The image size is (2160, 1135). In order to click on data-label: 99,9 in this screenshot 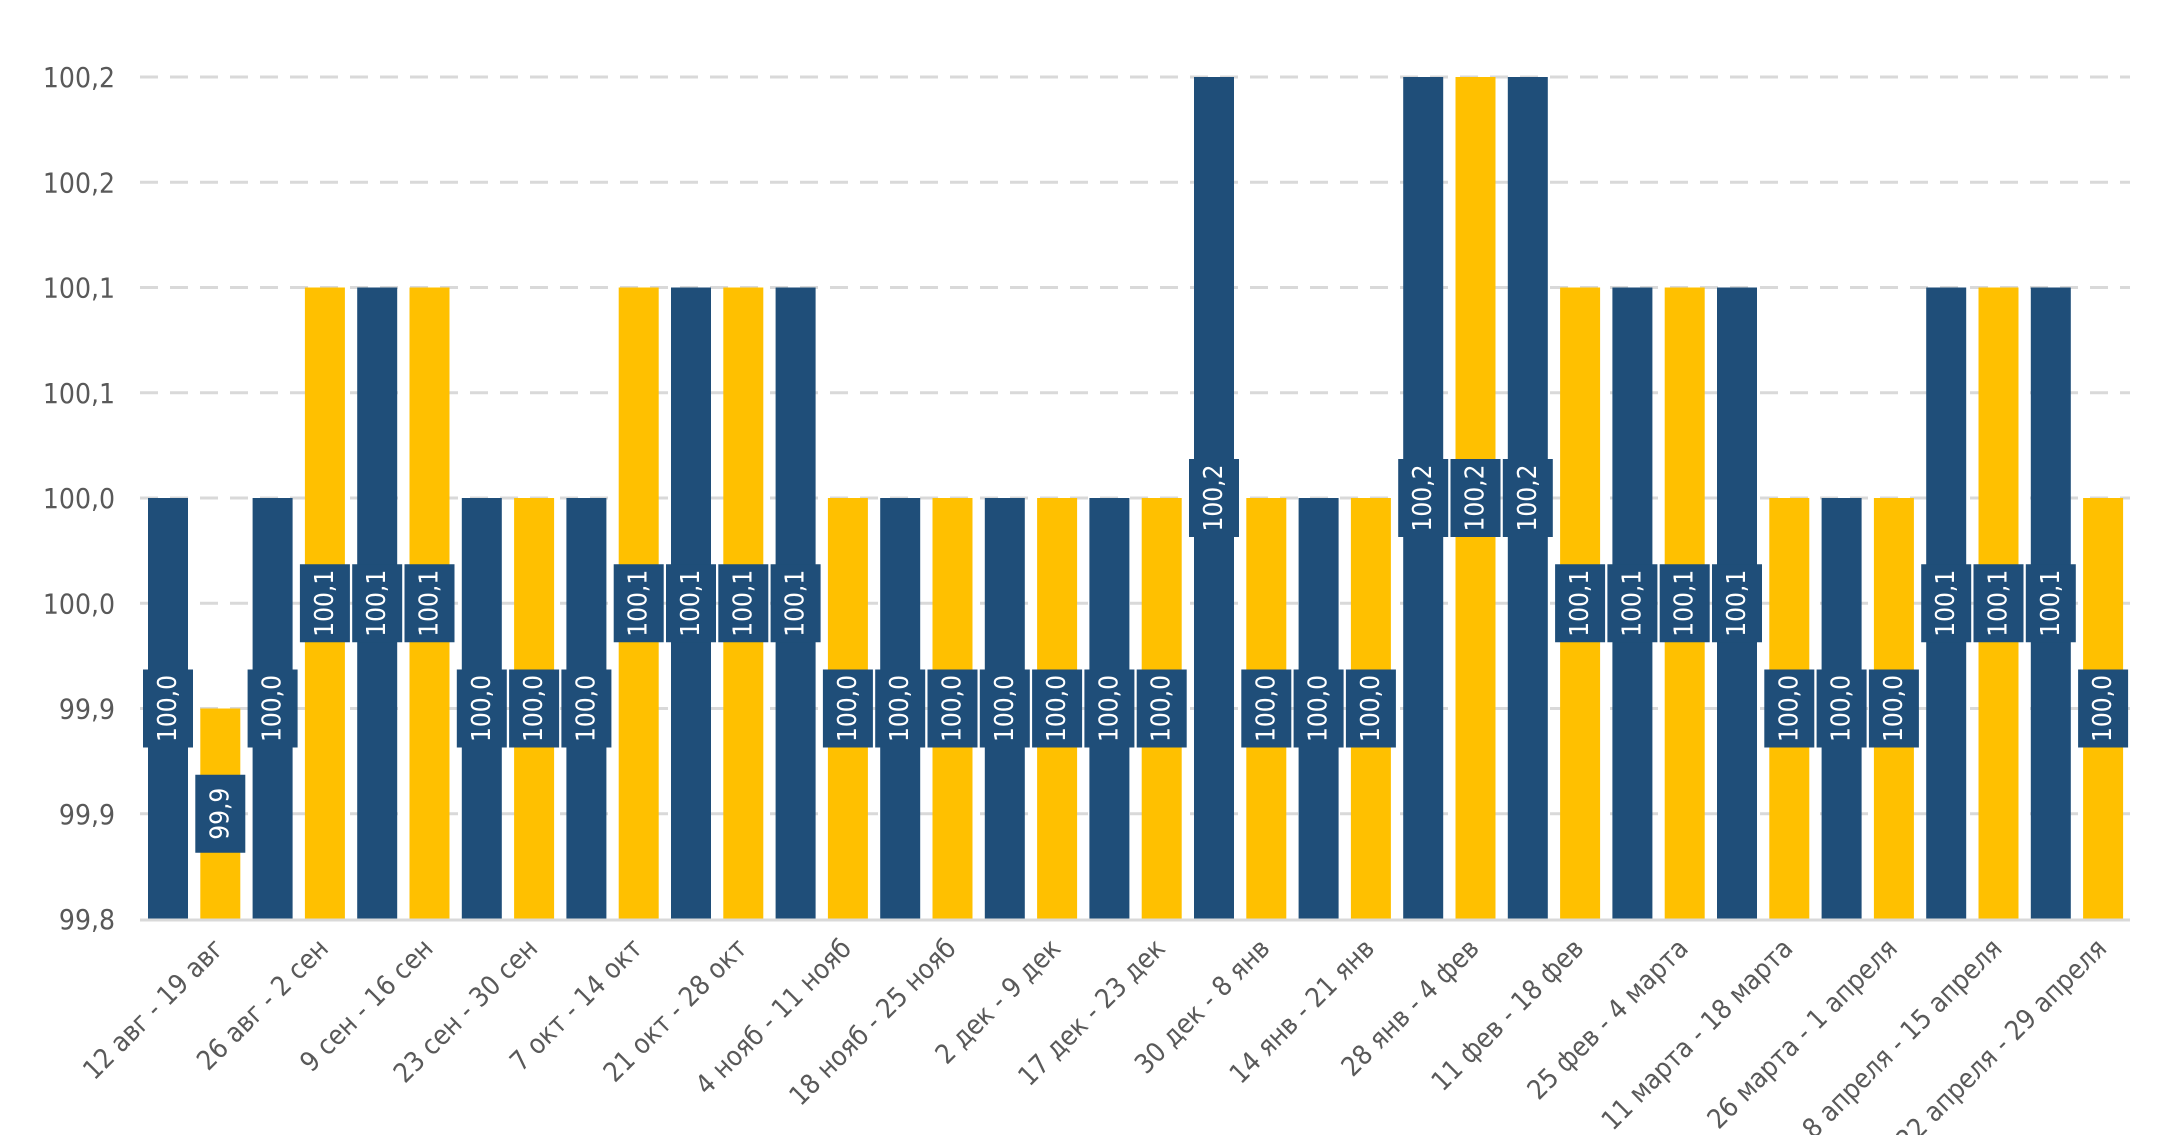, I will do `click(220, 813)`.